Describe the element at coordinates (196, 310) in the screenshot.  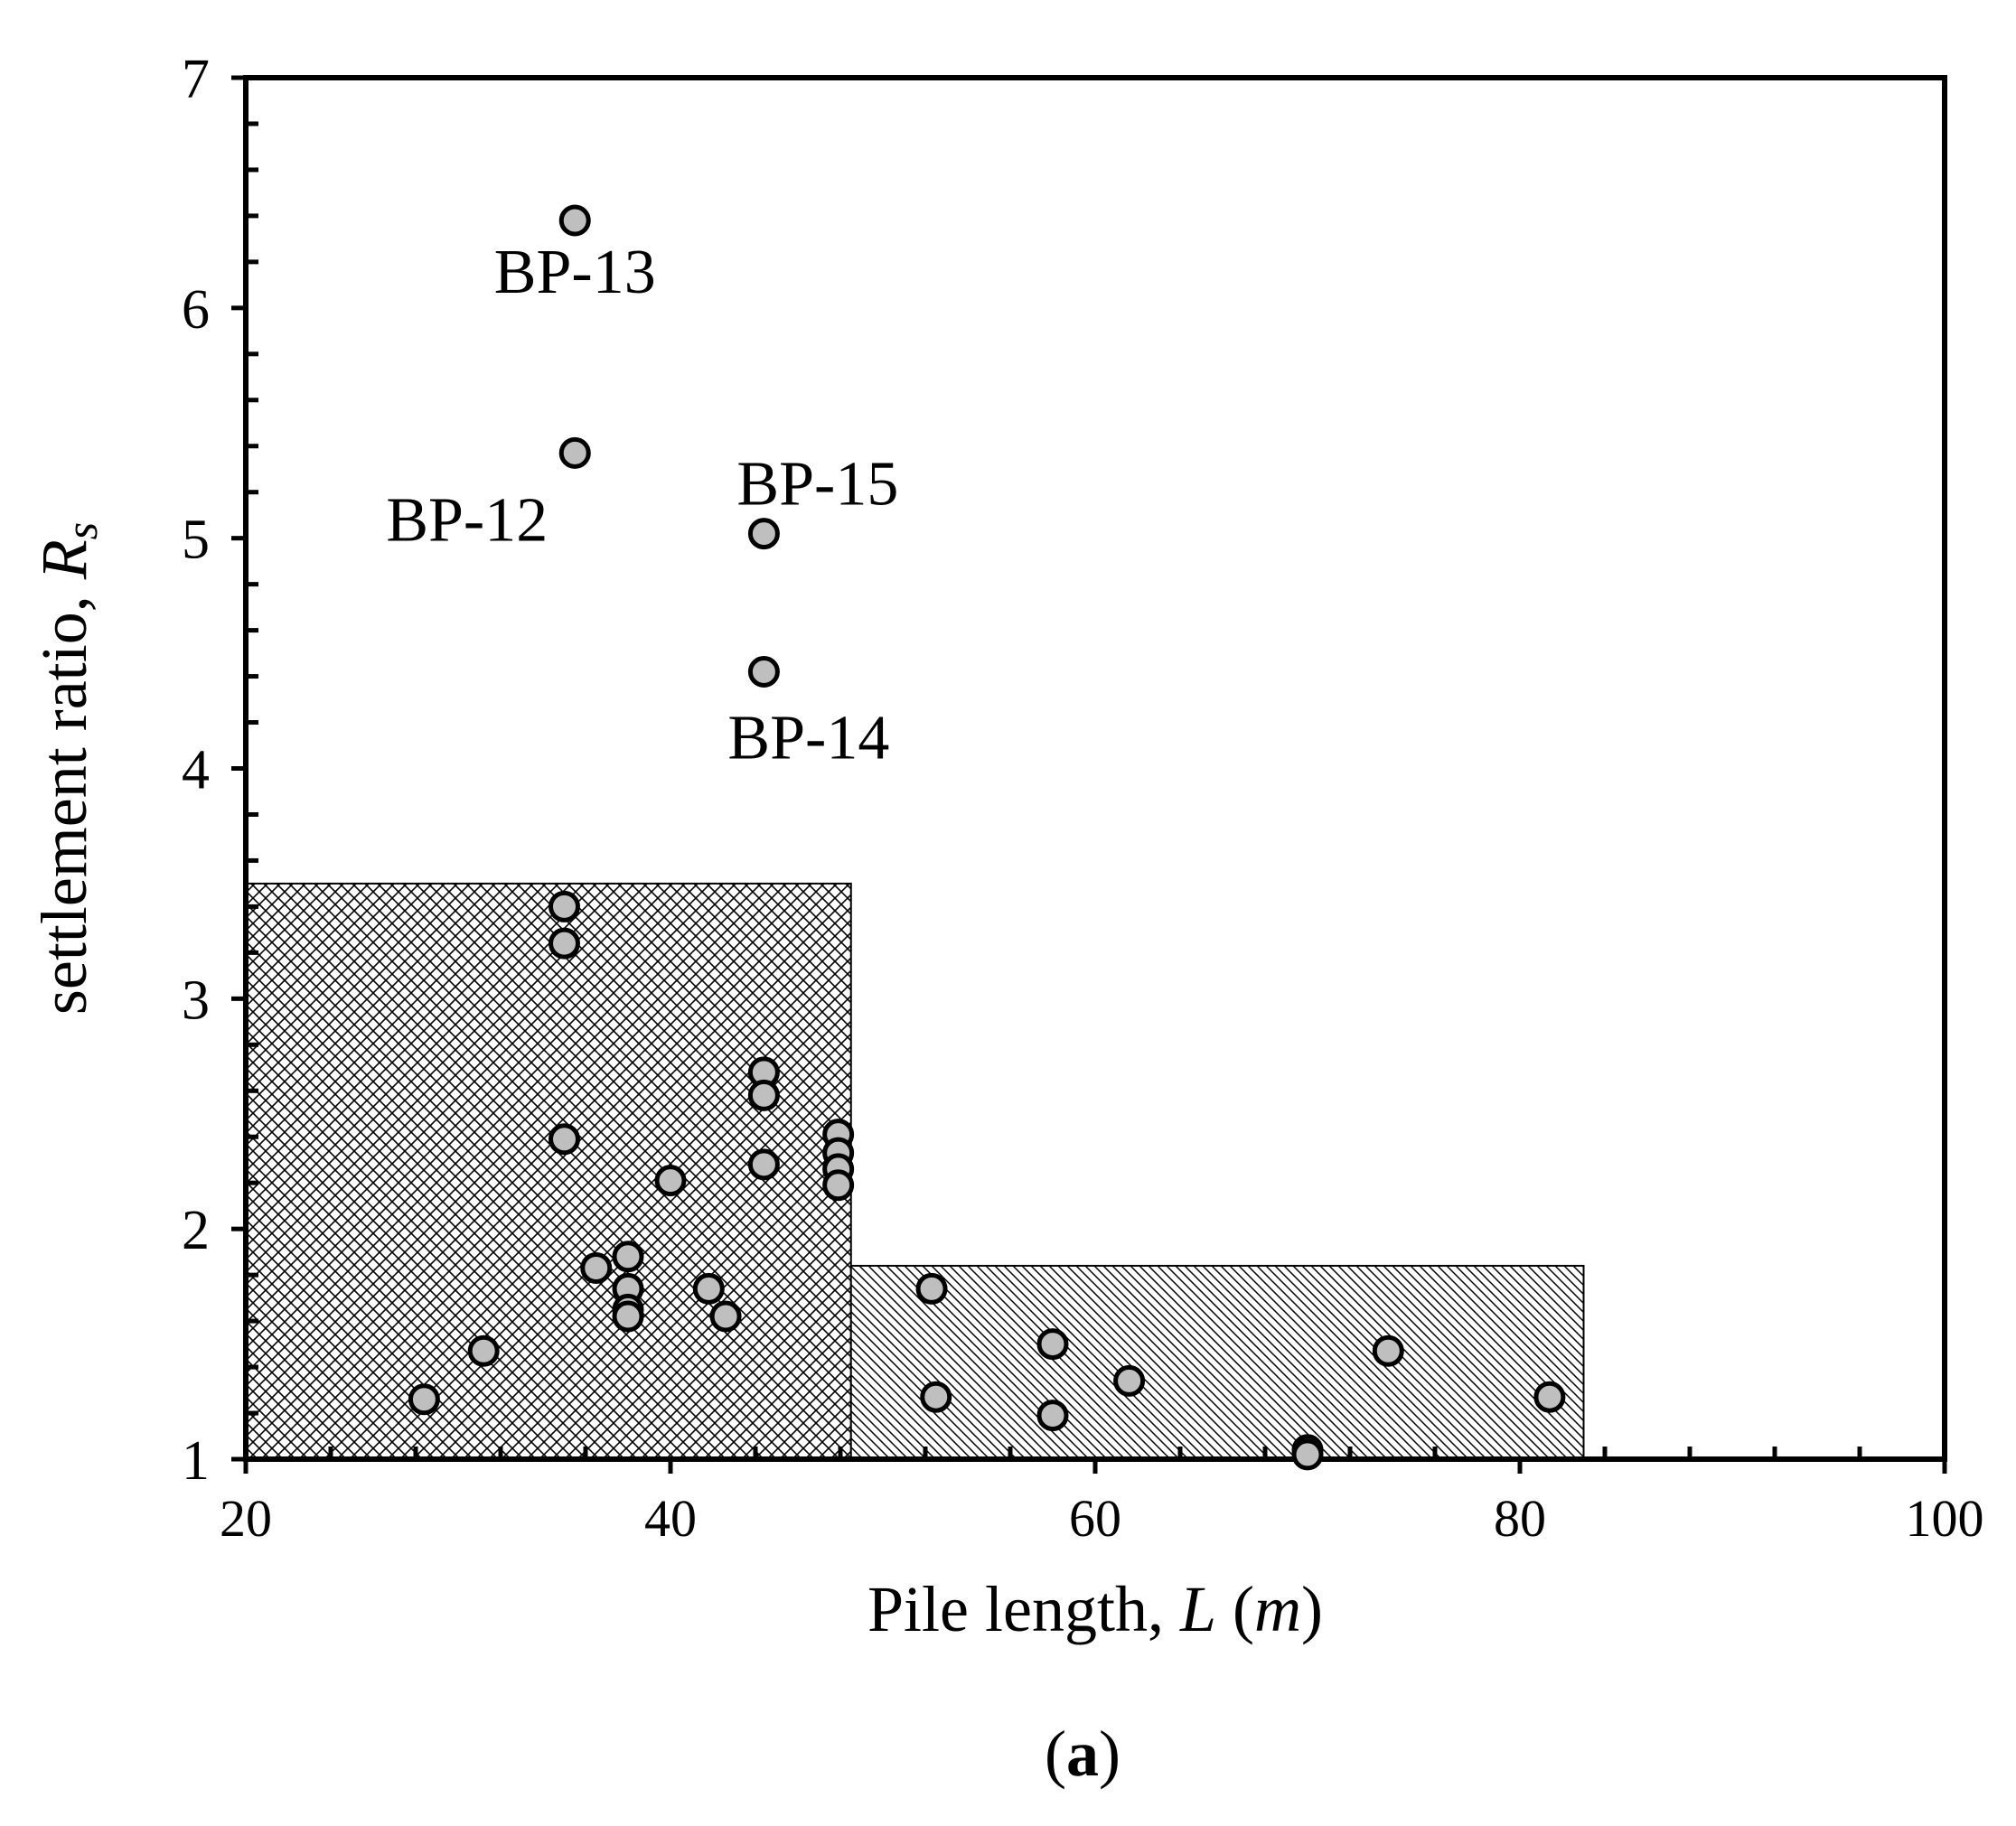
I see `y-tick-label: 6` at that location.